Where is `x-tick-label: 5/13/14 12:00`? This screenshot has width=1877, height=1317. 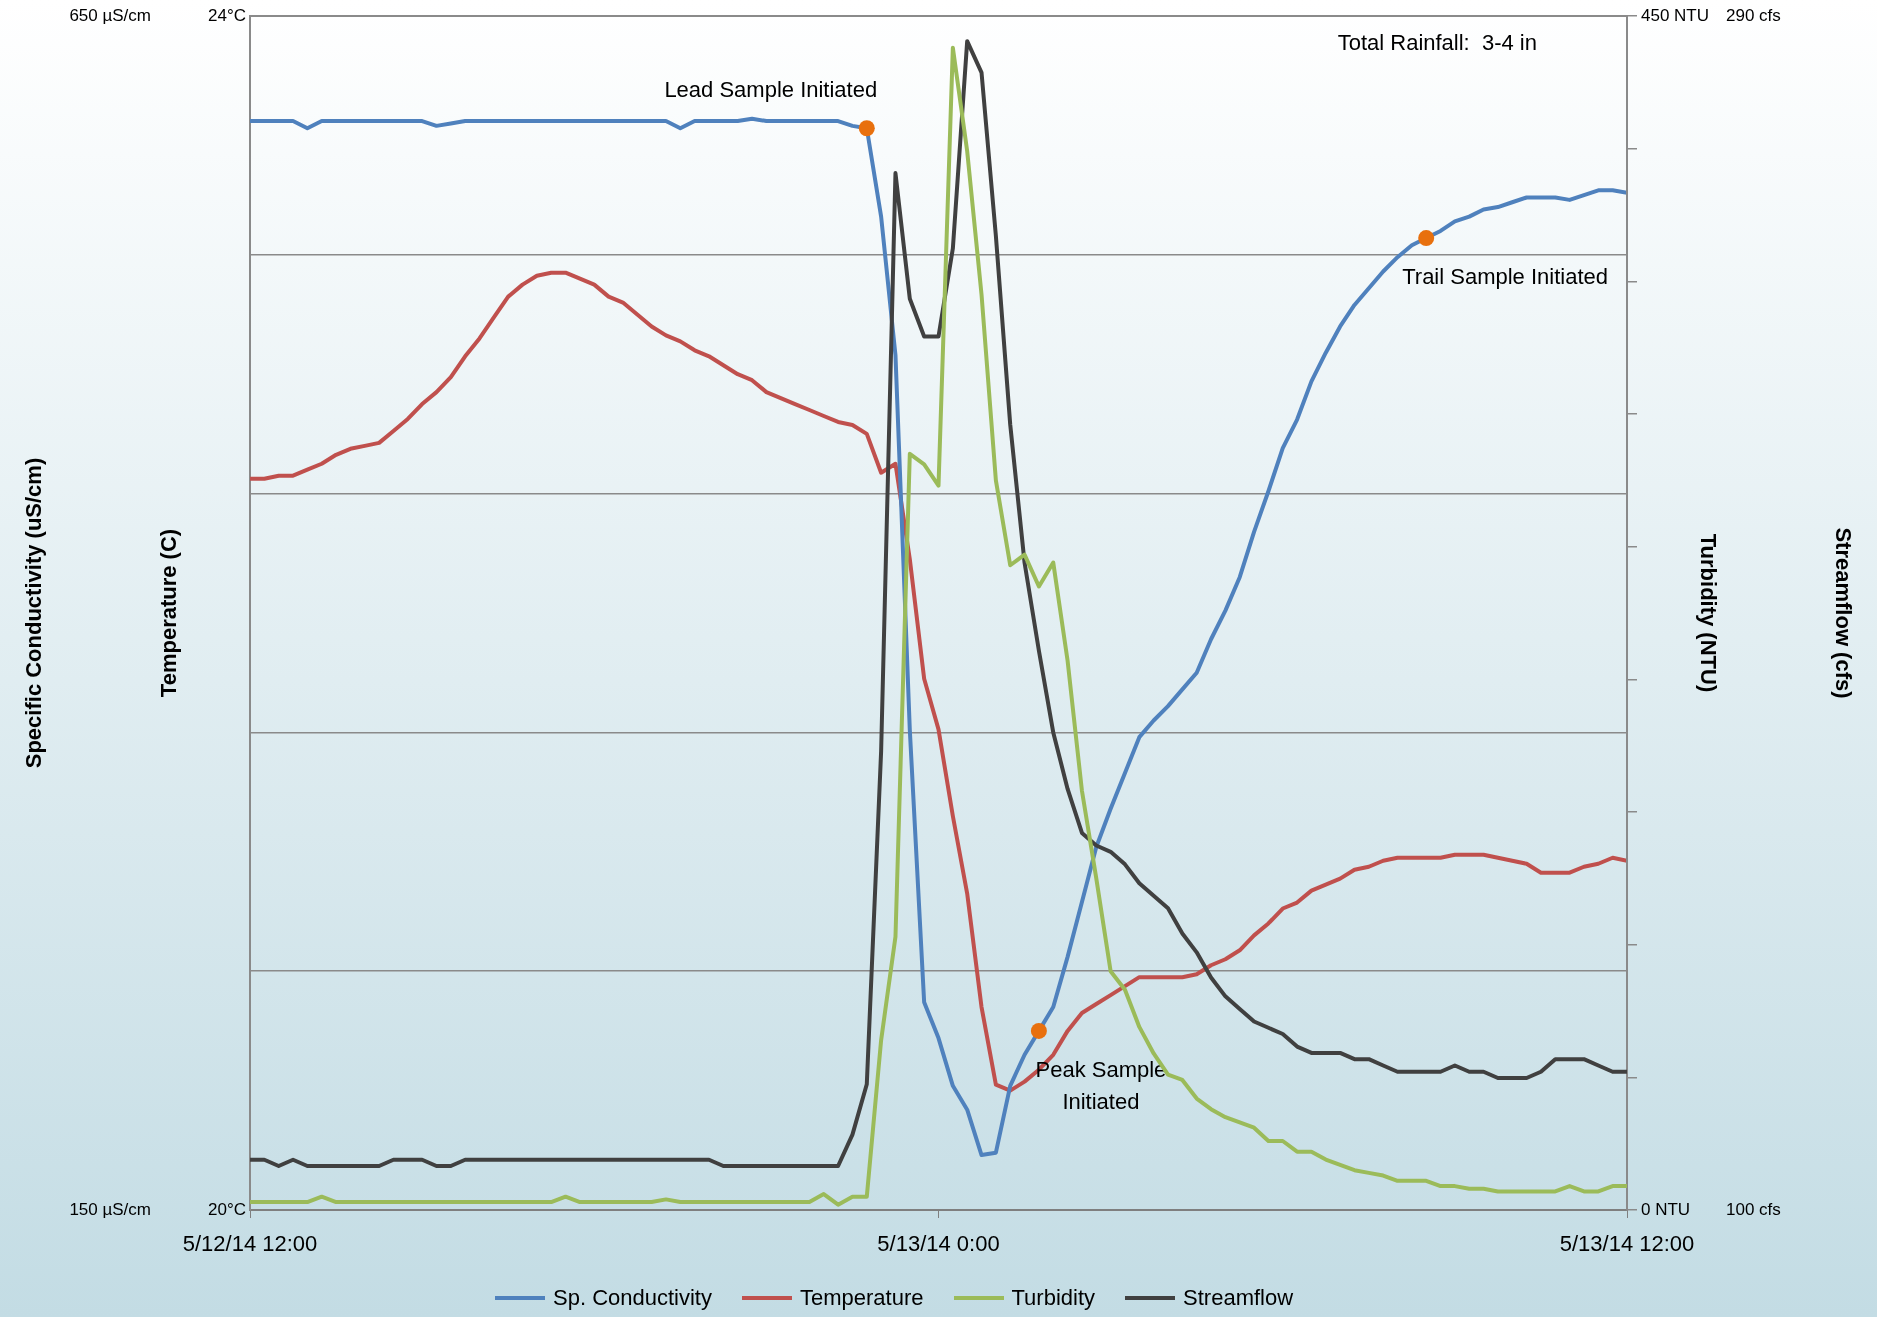
x-tick-label: 5/13/14 12:00 is located at coordinates (1627, 1244).